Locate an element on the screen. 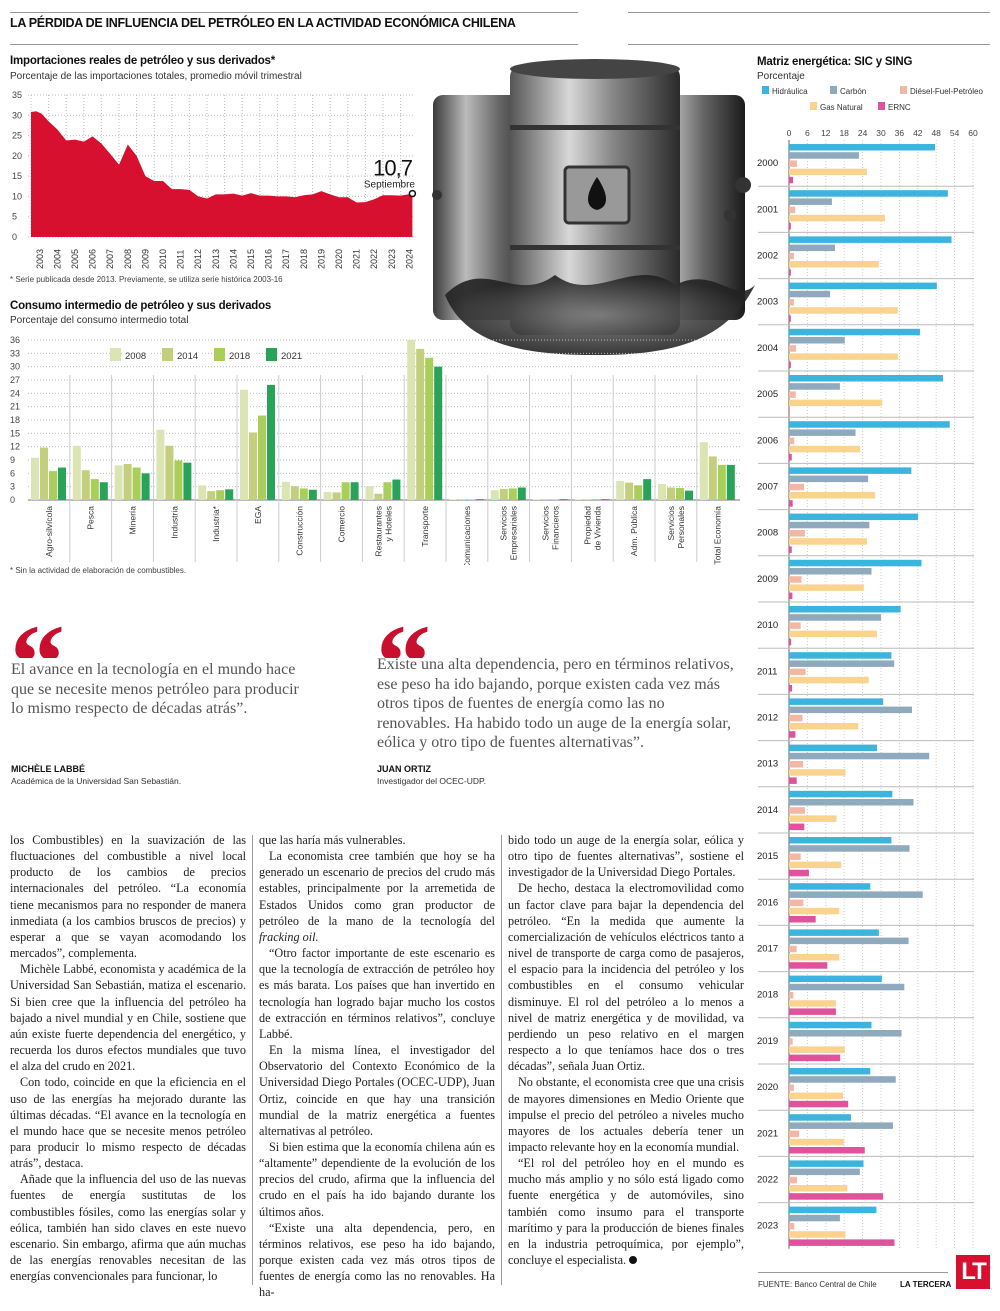 The height and width of the screenshot is (1311, 1000). x-tick-label: 6 is located at coordinates (807, 133).